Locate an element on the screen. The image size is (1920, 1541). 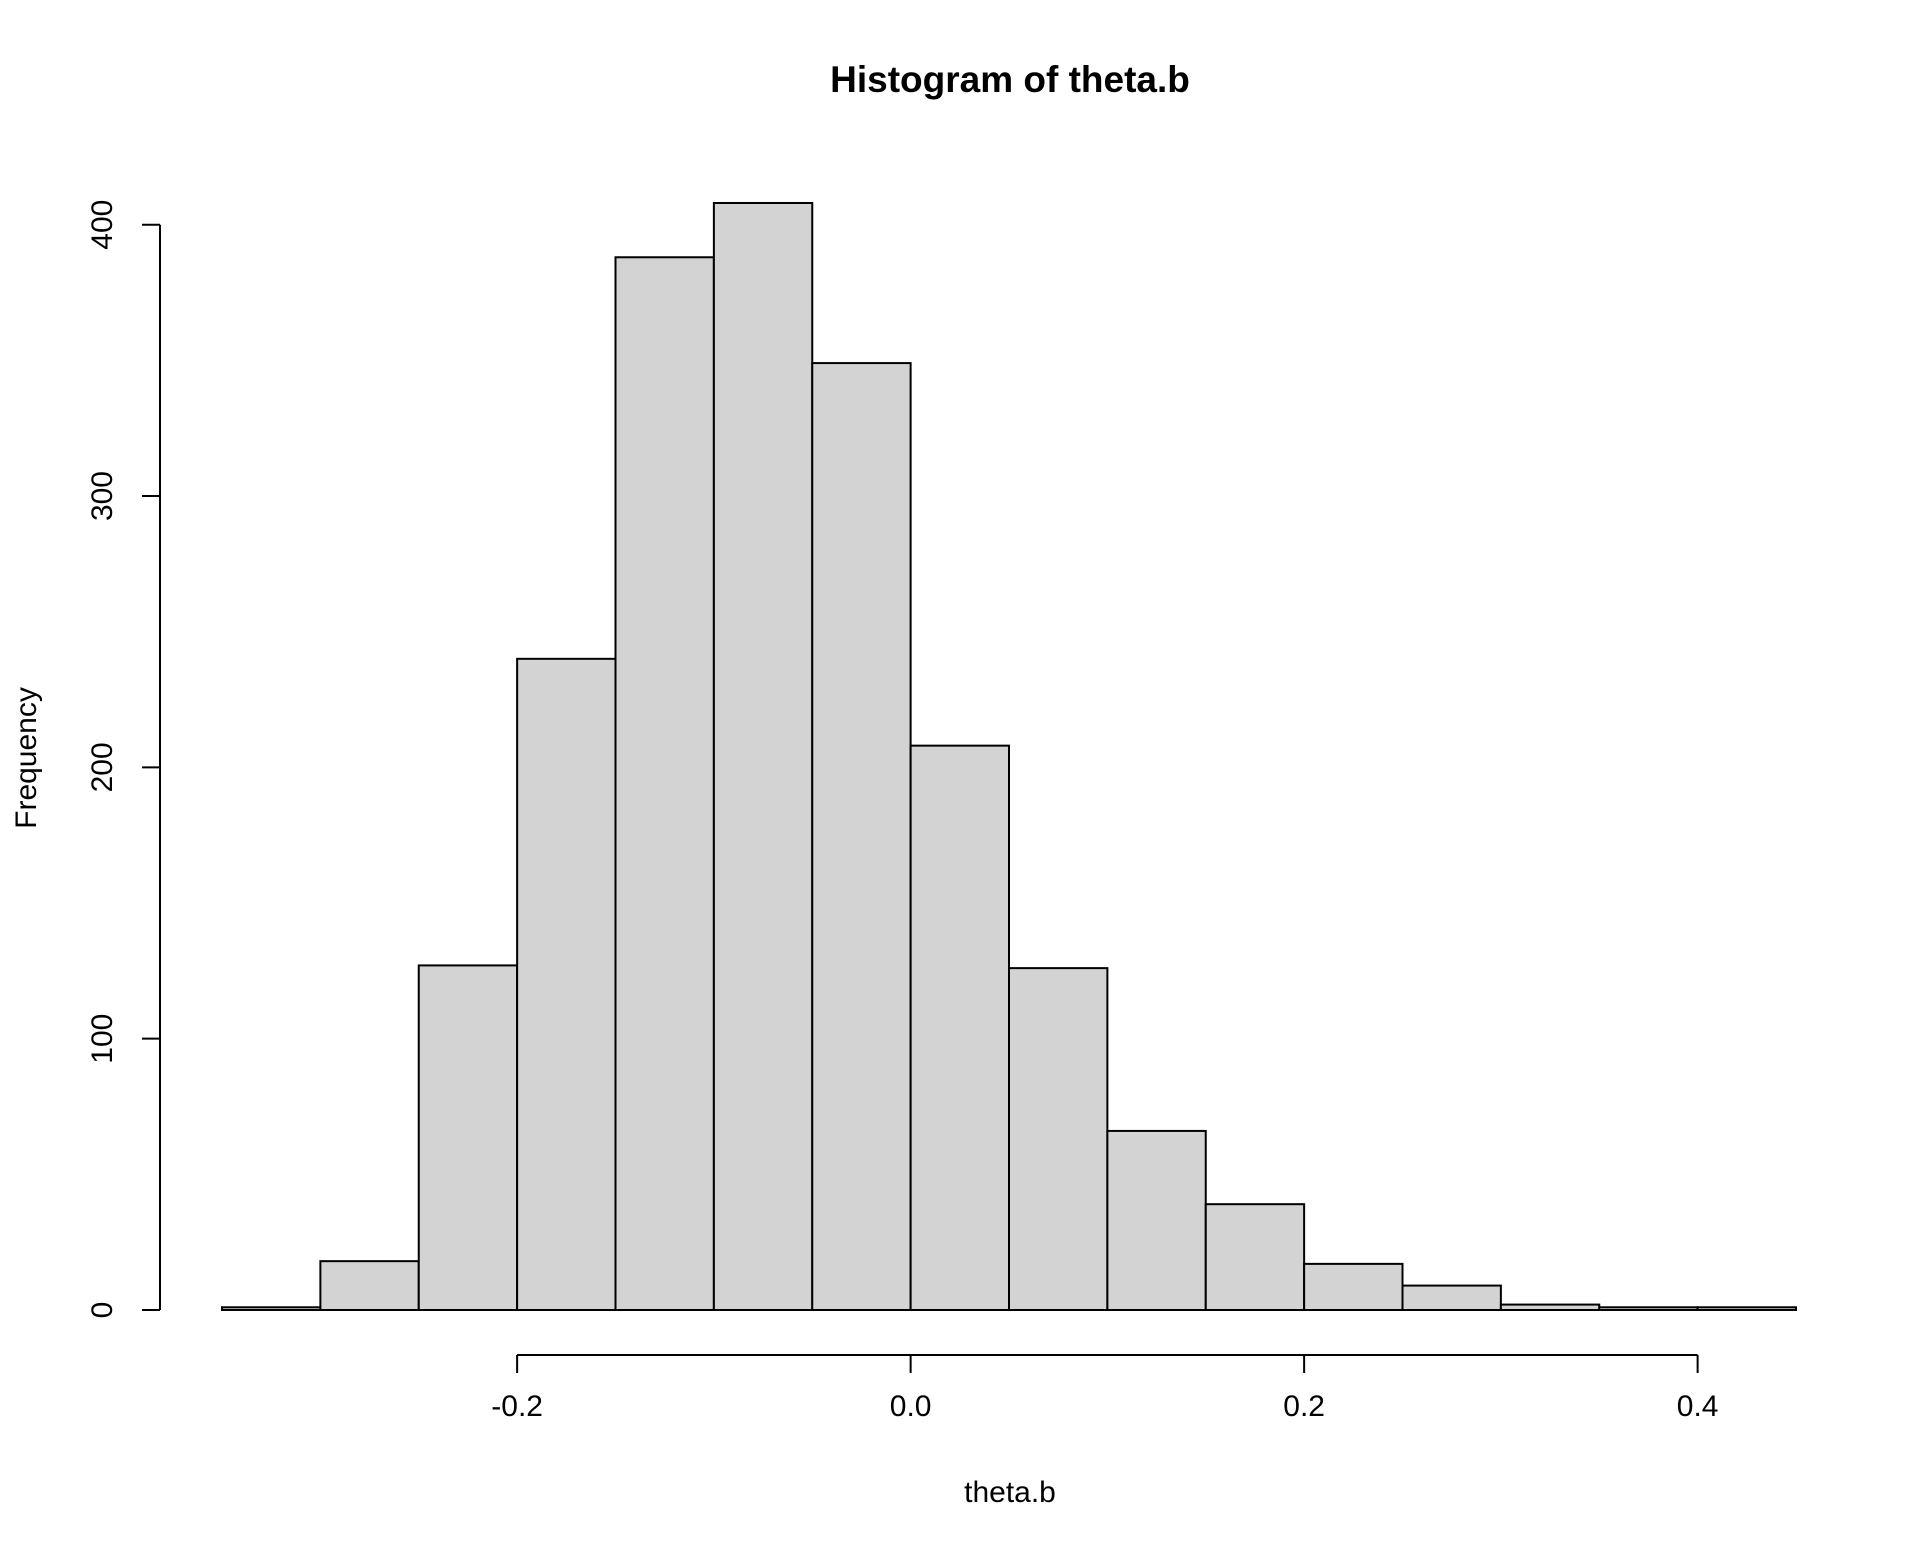
x-axis-label: theta.b is located at coordinates (1010, 1492).